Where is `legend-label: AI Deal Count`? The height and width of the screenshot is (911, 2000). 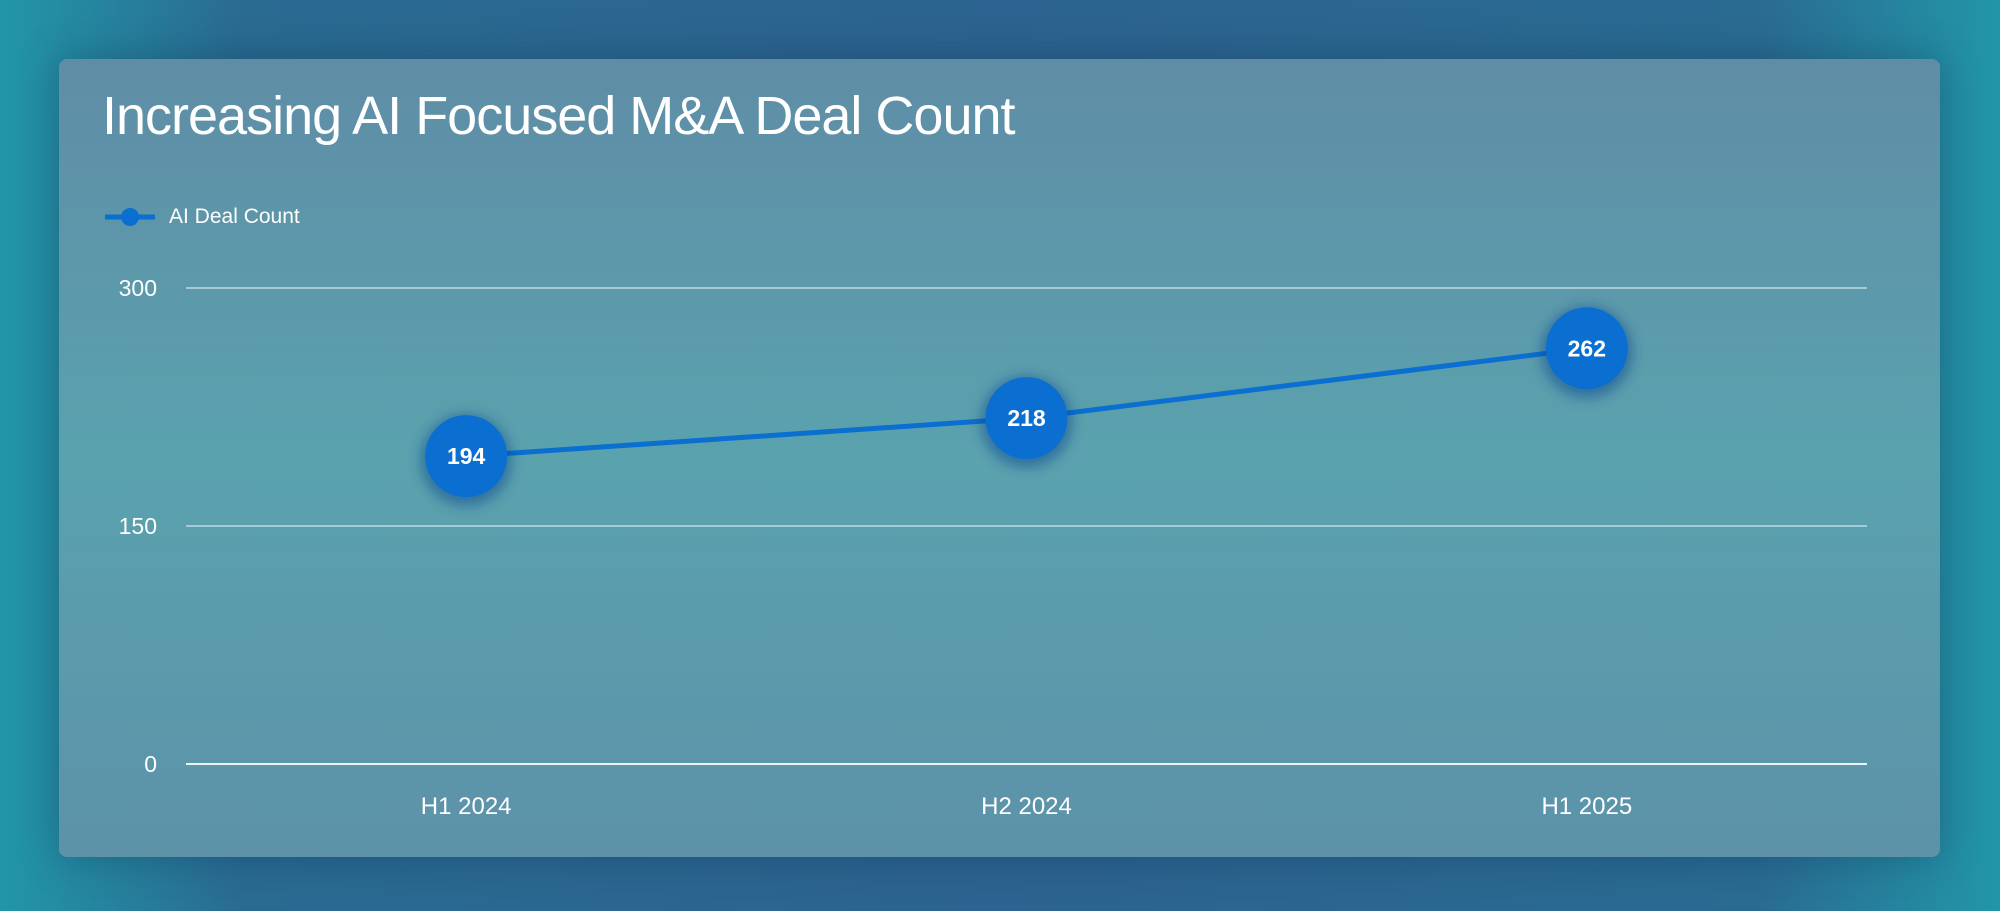 legend-label: AI Deal Count is located at coordinates (234, 216).